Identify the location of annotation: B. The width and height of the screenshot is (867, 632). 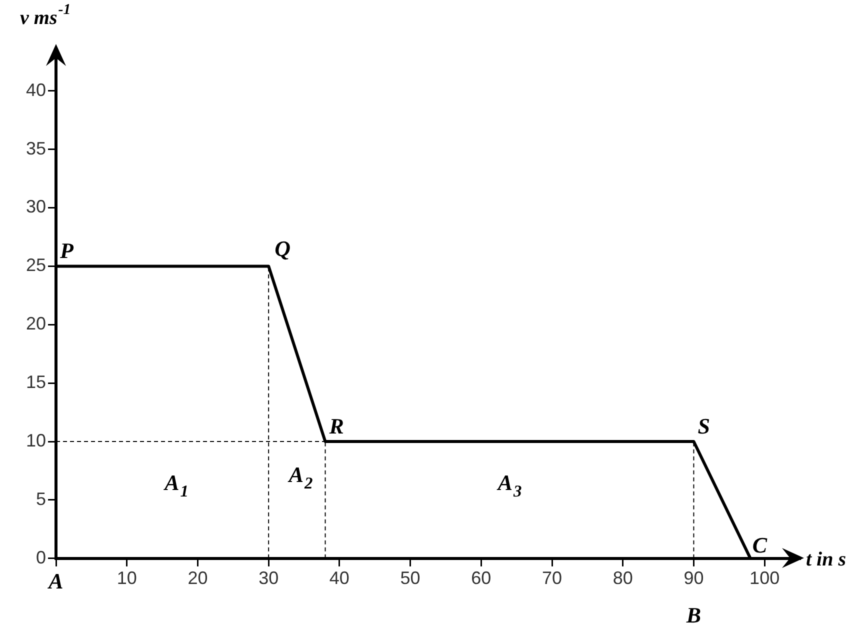
(693, 615).